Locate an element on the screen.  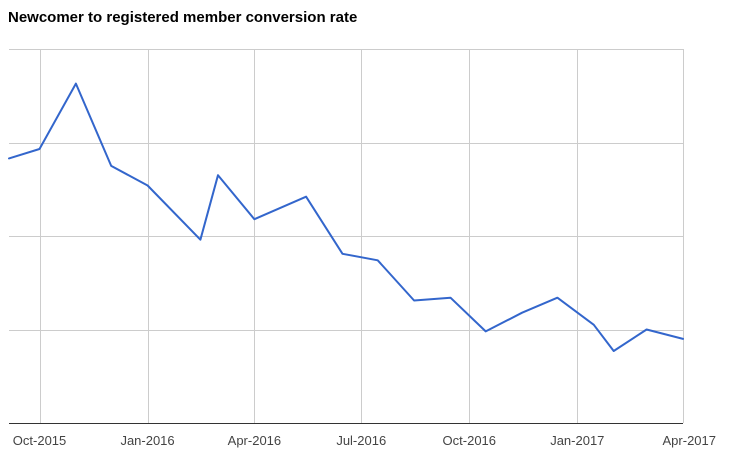
x-tick-label: Oct-2016 is located at coordinates (469, 440).